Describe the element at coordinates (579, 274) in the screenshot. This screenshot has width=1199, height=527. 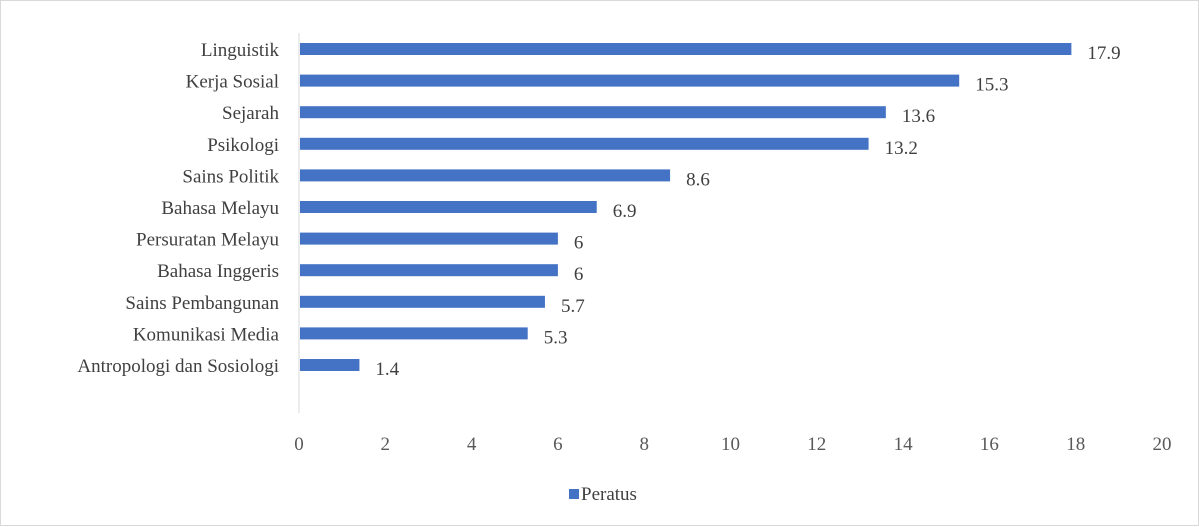
I see `data-label-bahasa-inggeris: 6` at that location.